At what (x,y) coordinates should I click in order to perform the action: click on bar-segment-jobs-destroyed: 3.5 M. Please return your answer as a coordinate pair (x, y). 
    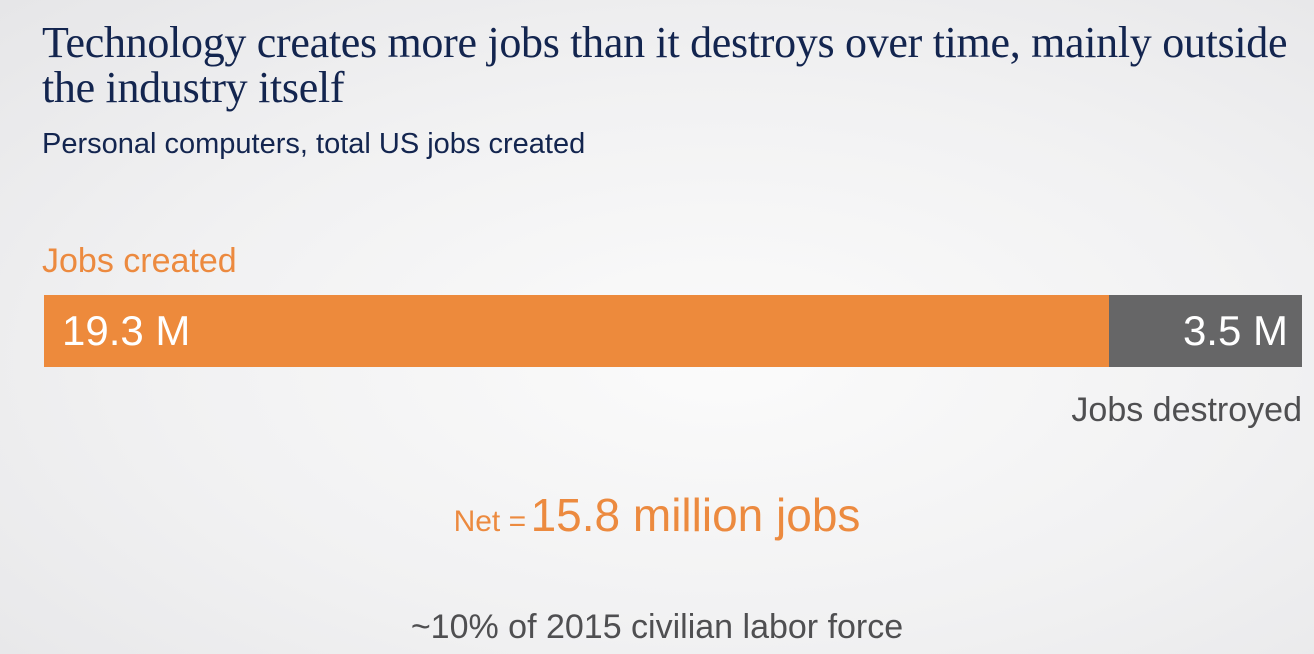
    Looking at the image, I should click on (1205, 331).